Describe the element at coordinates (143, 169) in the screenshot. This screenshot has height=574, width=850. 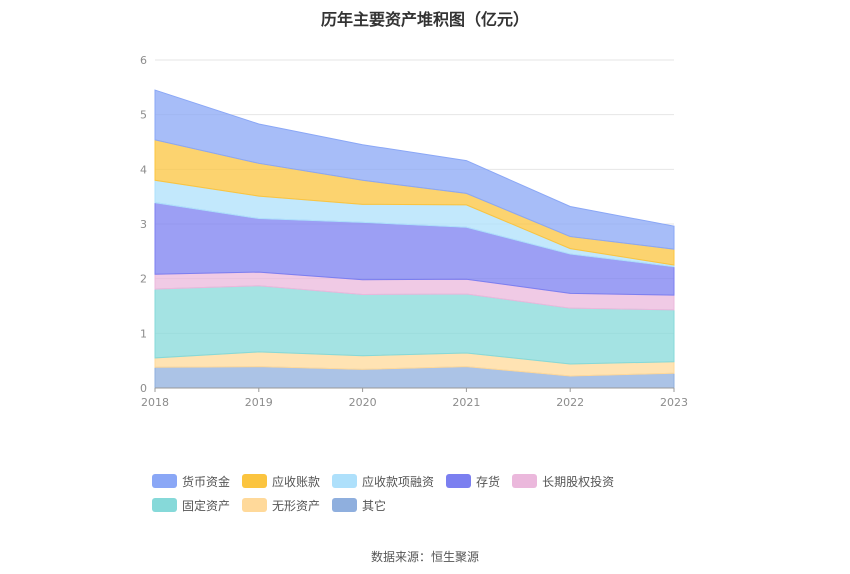
I see `y-tick-label: 4` at that location.